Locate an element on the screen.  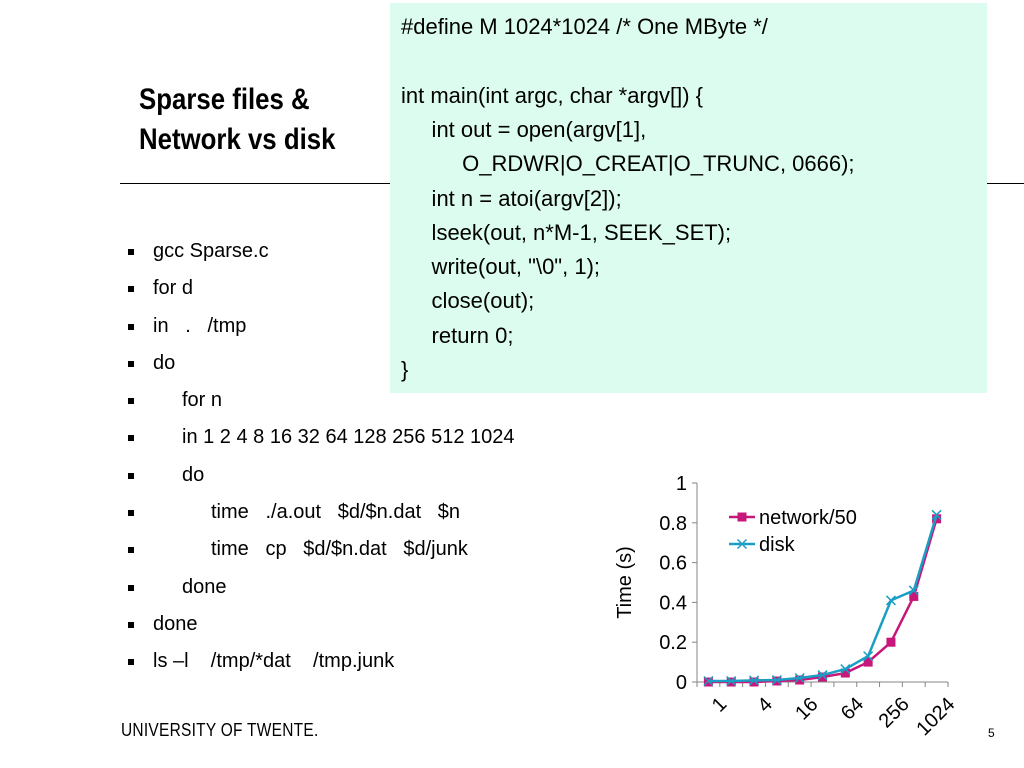
y-tick-label: 0 is located at coordinates (681, 683).